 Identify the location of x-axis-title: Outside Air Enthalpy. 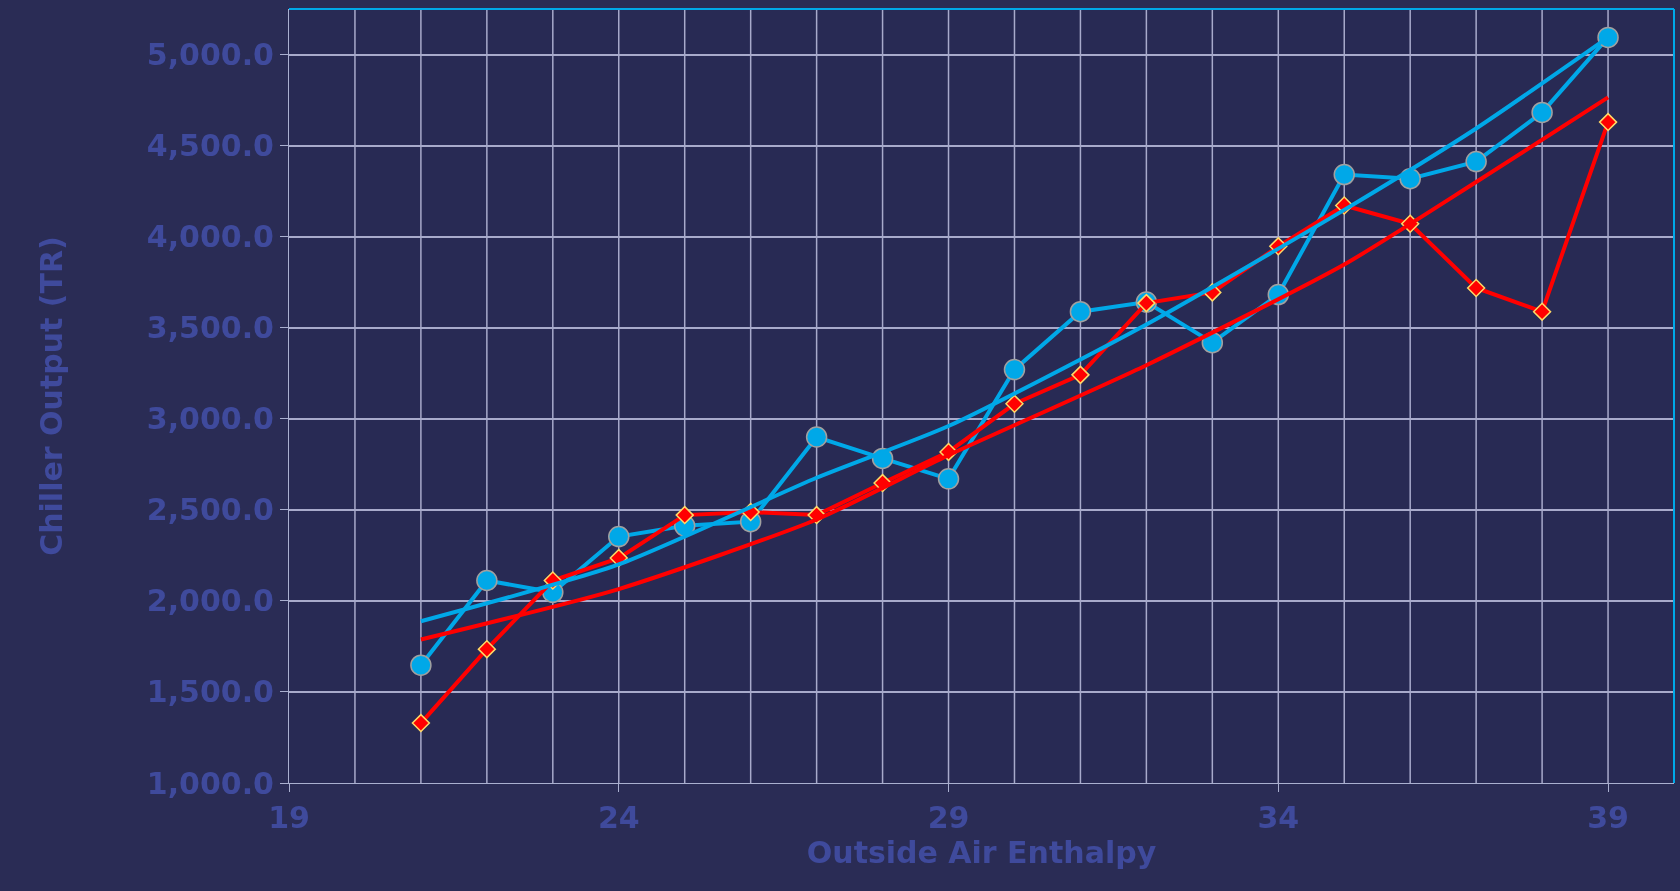
(981, 852).